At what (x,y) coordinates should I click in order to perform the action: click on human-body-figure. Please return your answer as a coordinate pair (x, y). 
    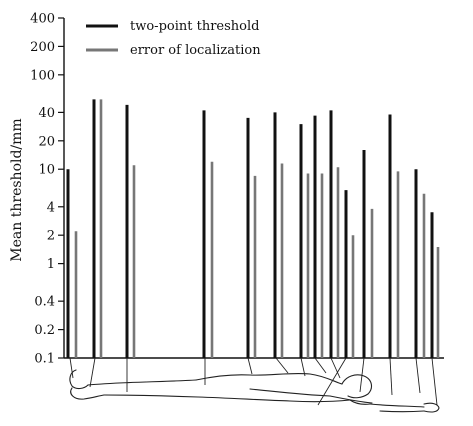
    Looking at the image, I should click on (254, 391).